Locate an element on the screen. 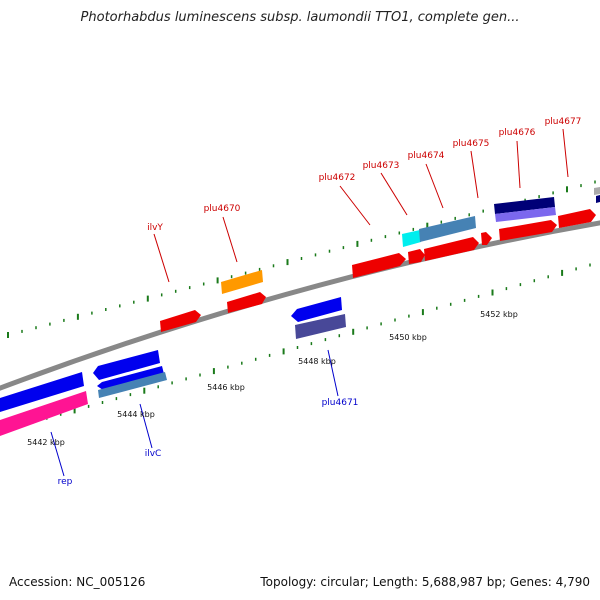 Image resolution: width=600 pixels, height=600 pixels. gene-ilvC-steel is located at coordinates (132, 385).